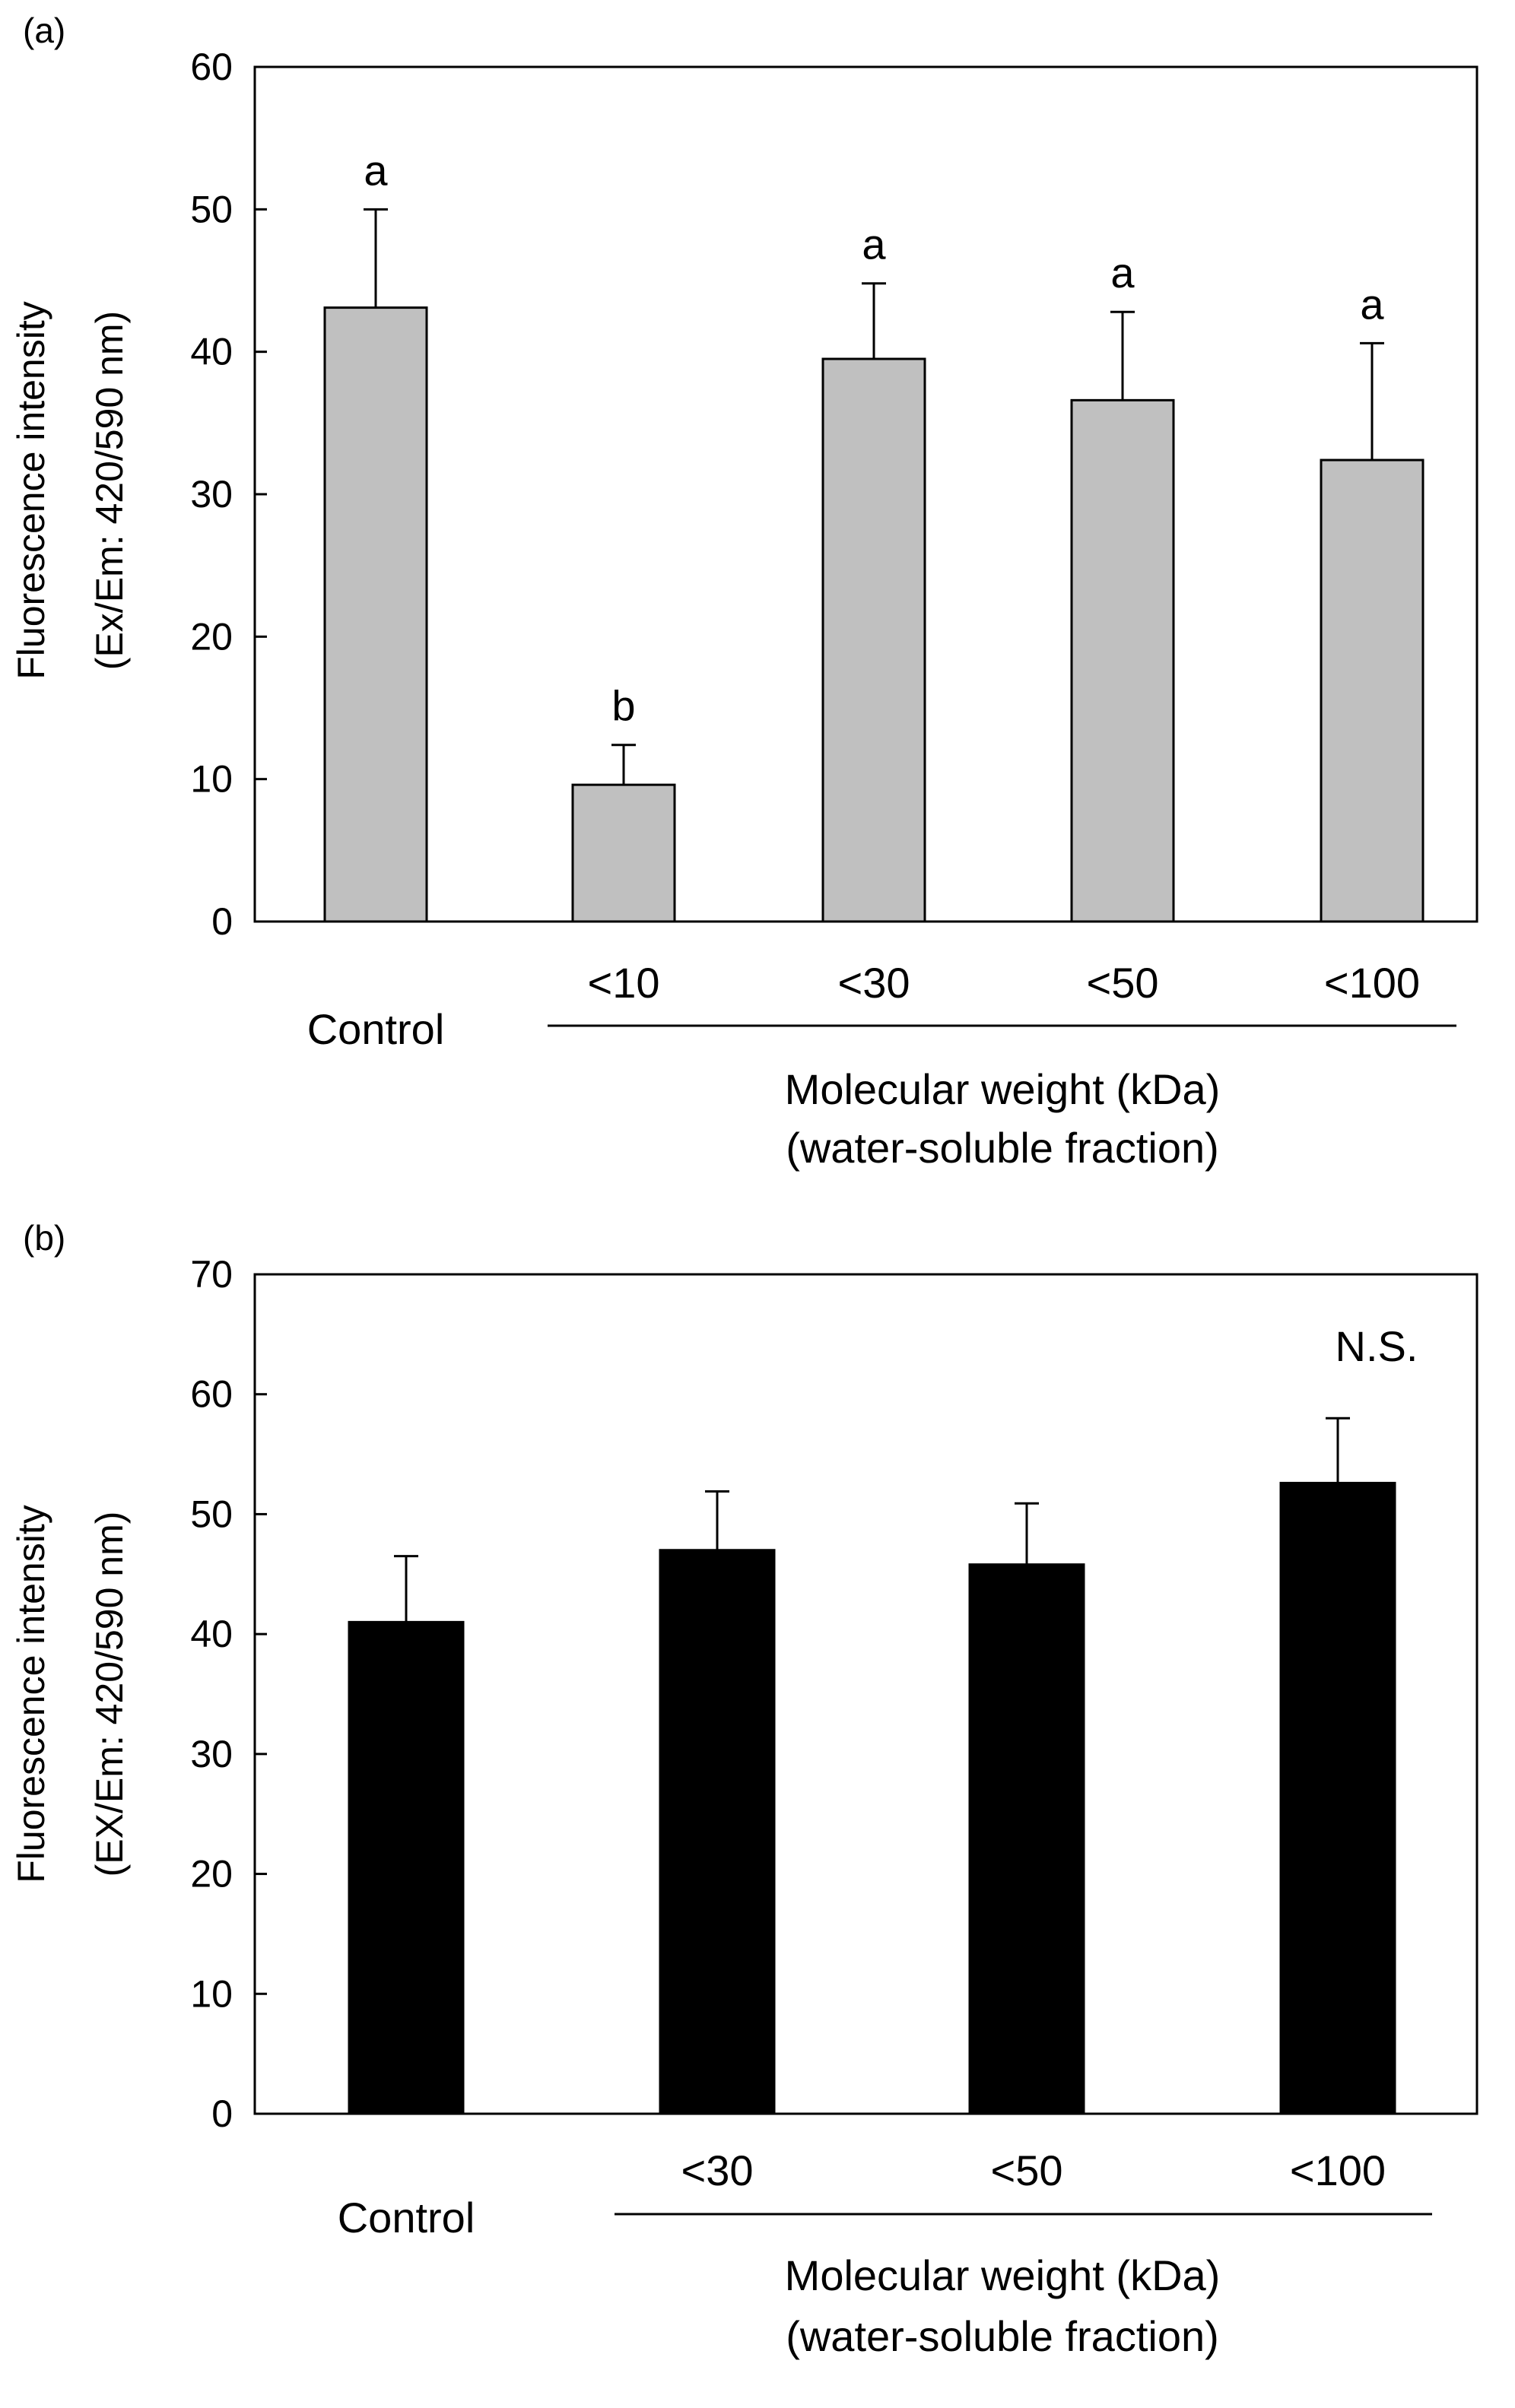  What do you see at coordinates (623, 706) in the screenshot?
I see `significance-letter: b` at bounding box center [623, 706].